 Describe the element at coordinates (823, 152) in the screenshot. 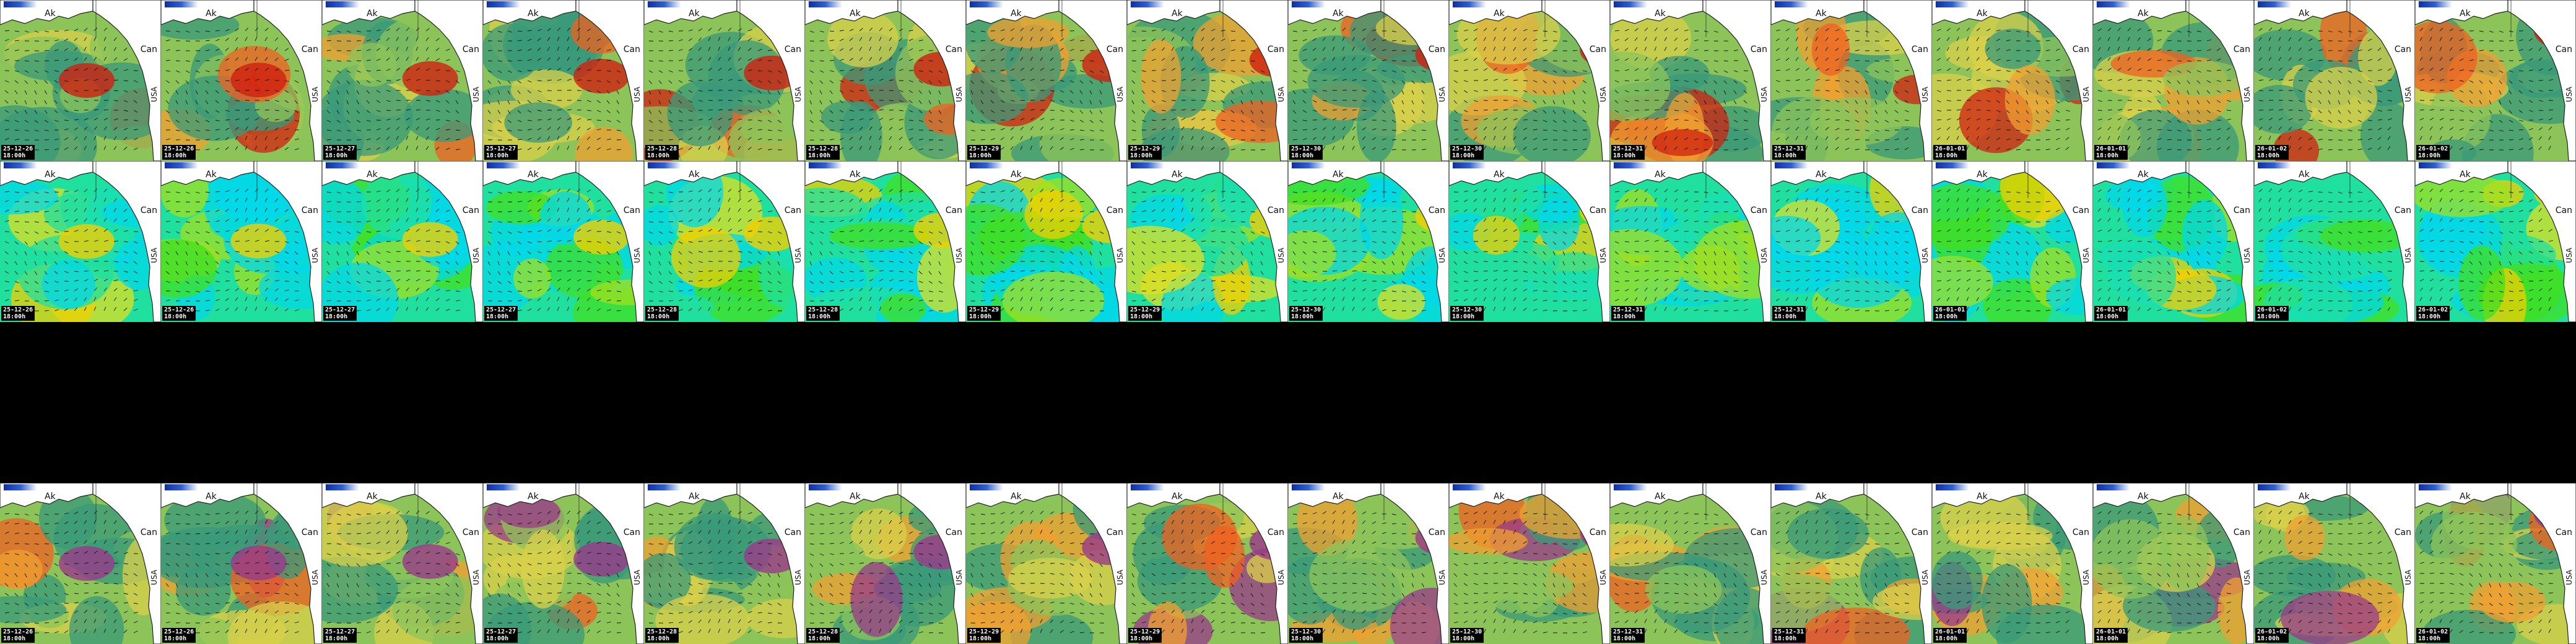

I see `timestamp-badge: 25-12-28 18:00h` at that location.